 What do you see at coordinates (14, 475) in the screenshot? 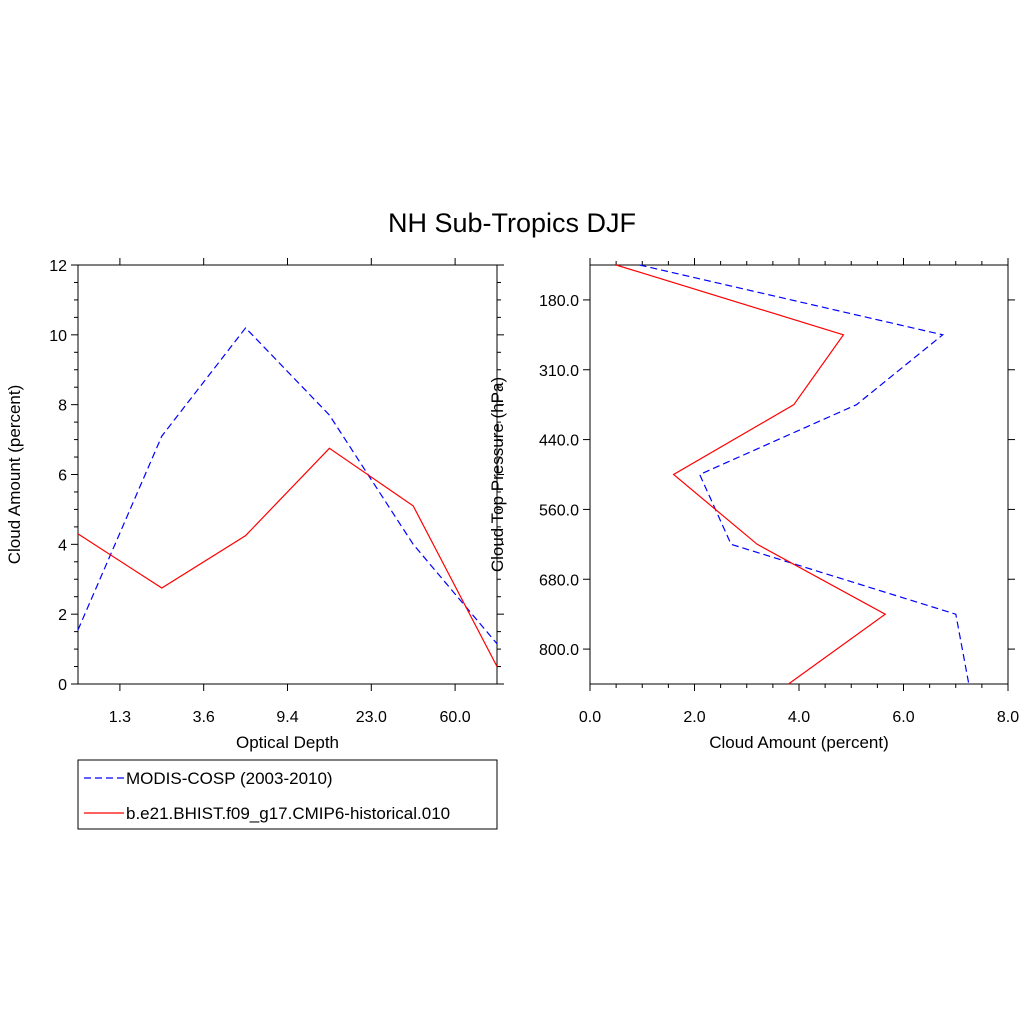
I see `left-y-axis-title: Cloud Amount (percent)` at bounding box center [14, 475].